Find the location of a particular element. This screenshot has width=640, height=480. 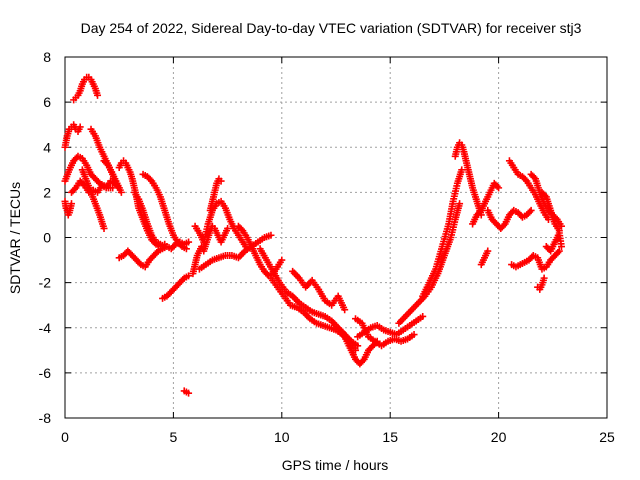

series-hump-b is located at coordinates (147, 218).